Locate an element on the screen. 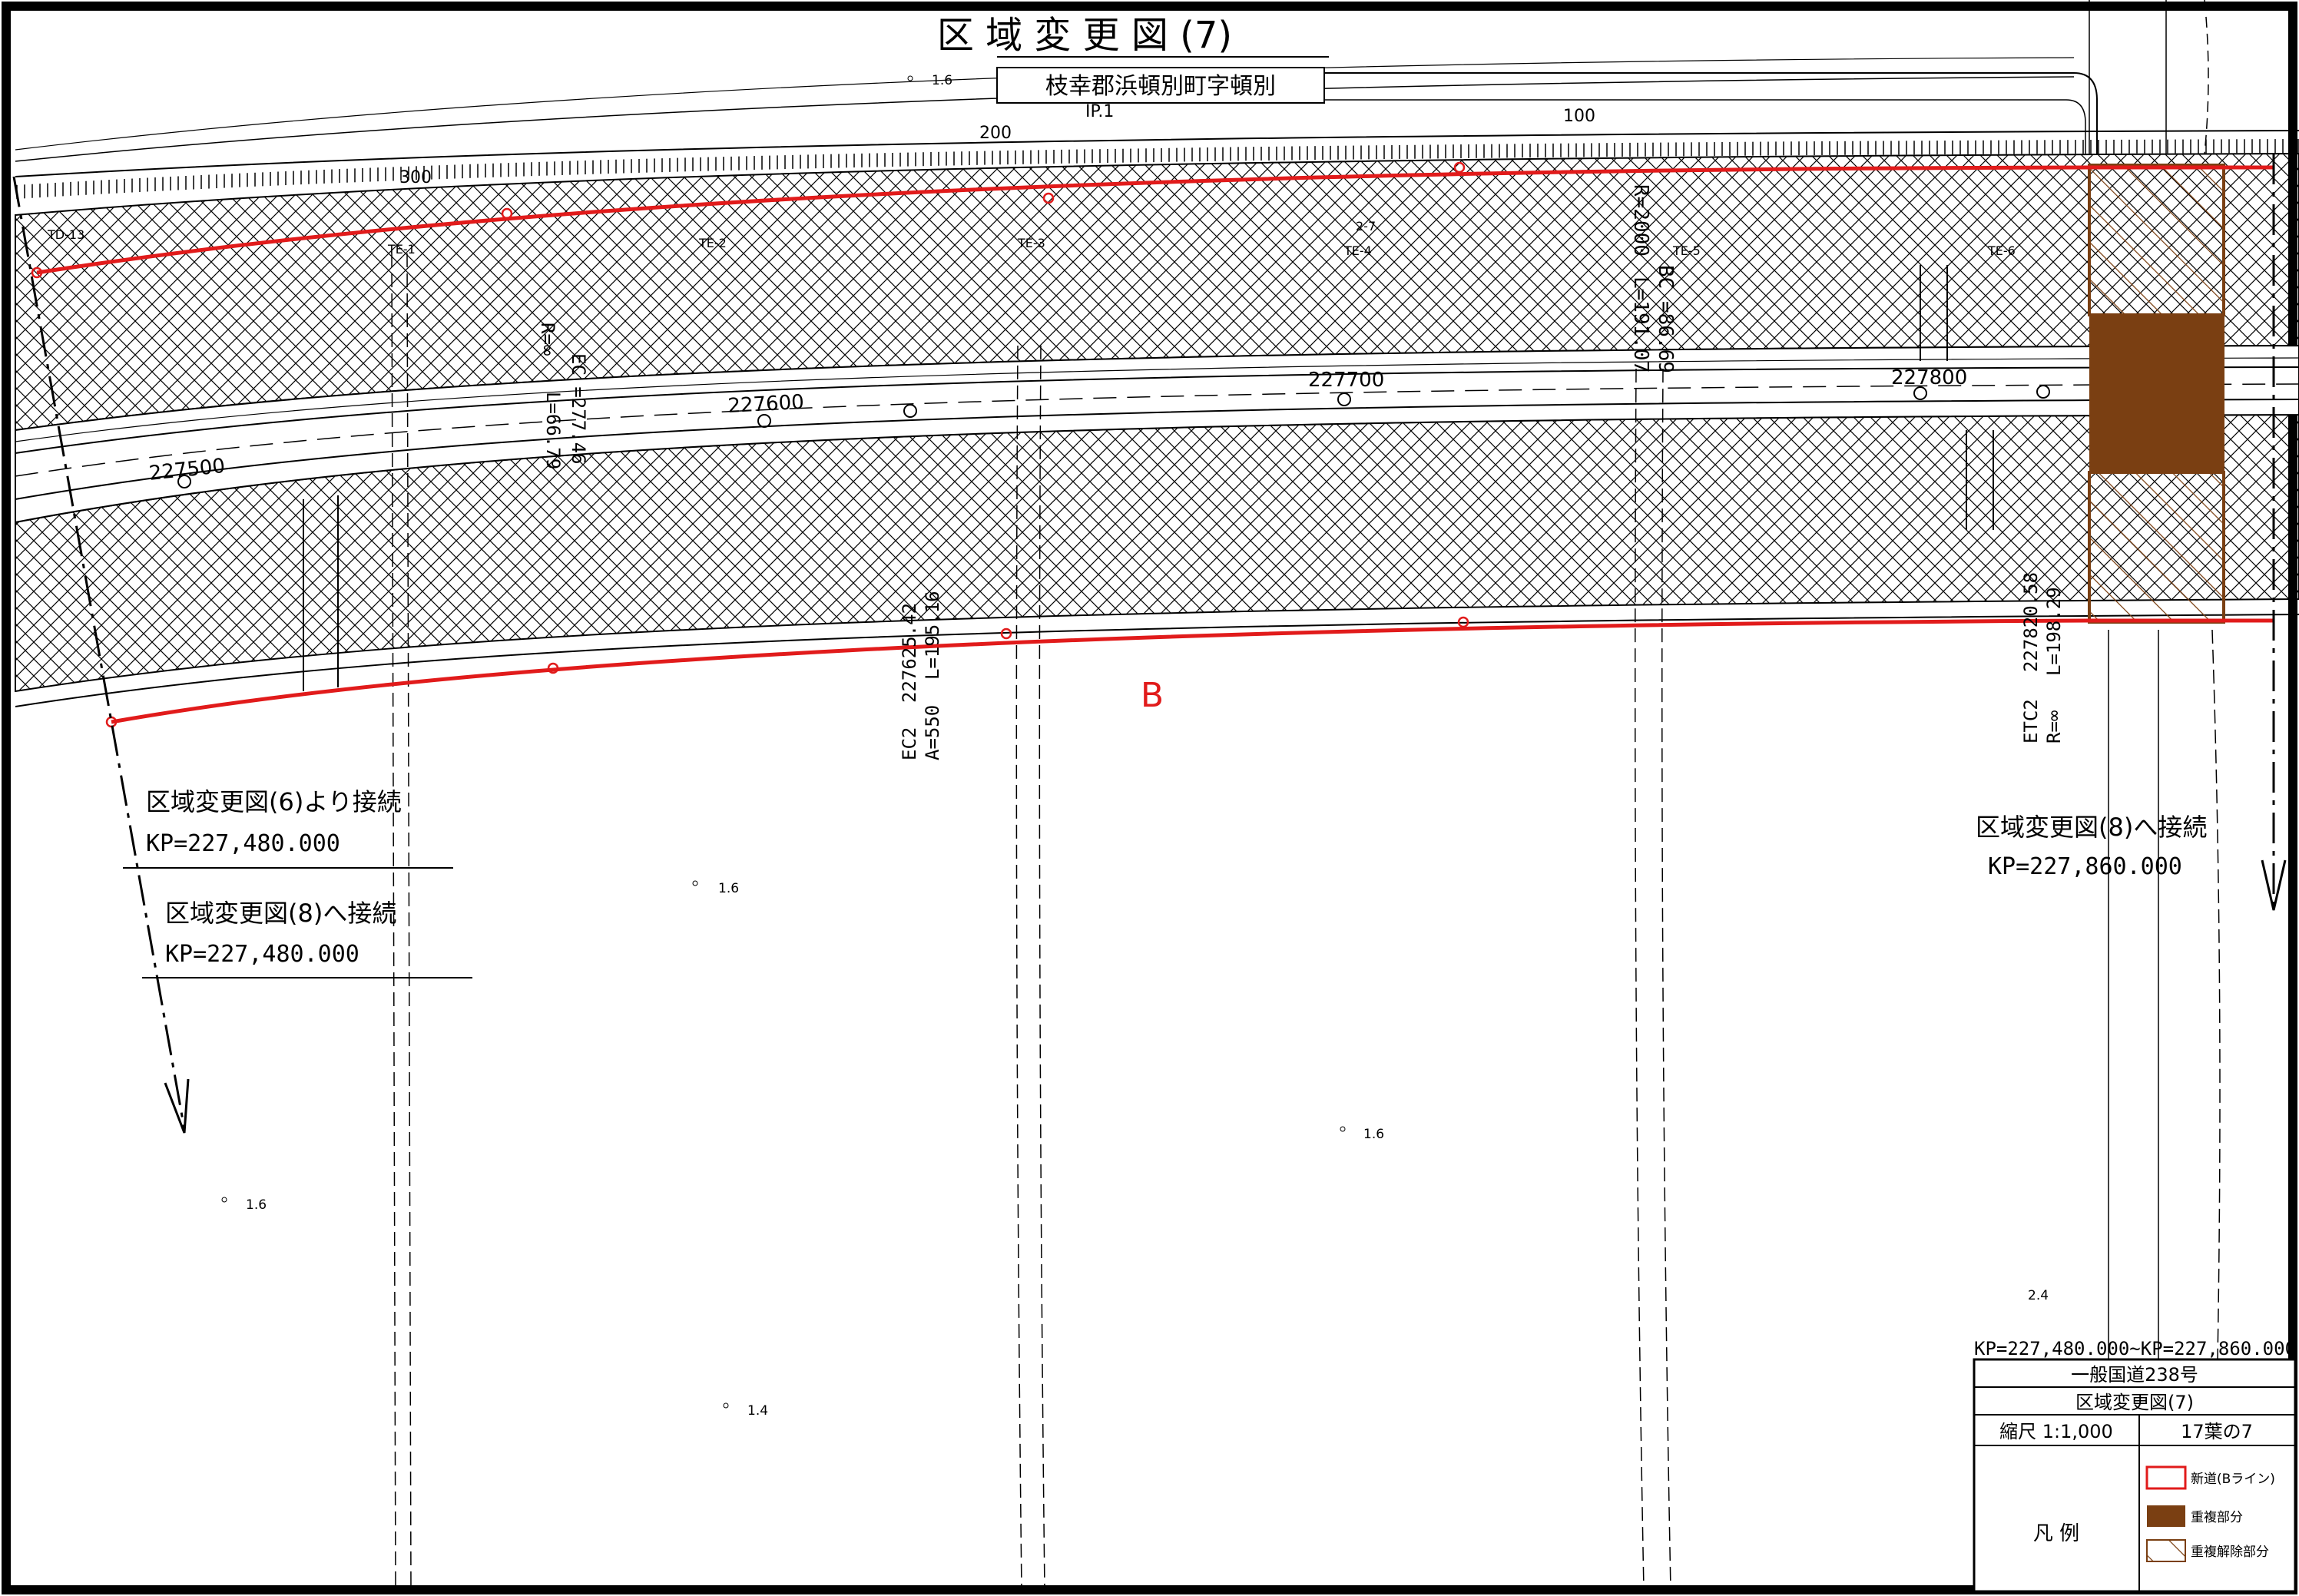  connection-notes-right: 区域変更図(8)へ接続 KP=227,860.000 is located at coordinates (2092, 846).